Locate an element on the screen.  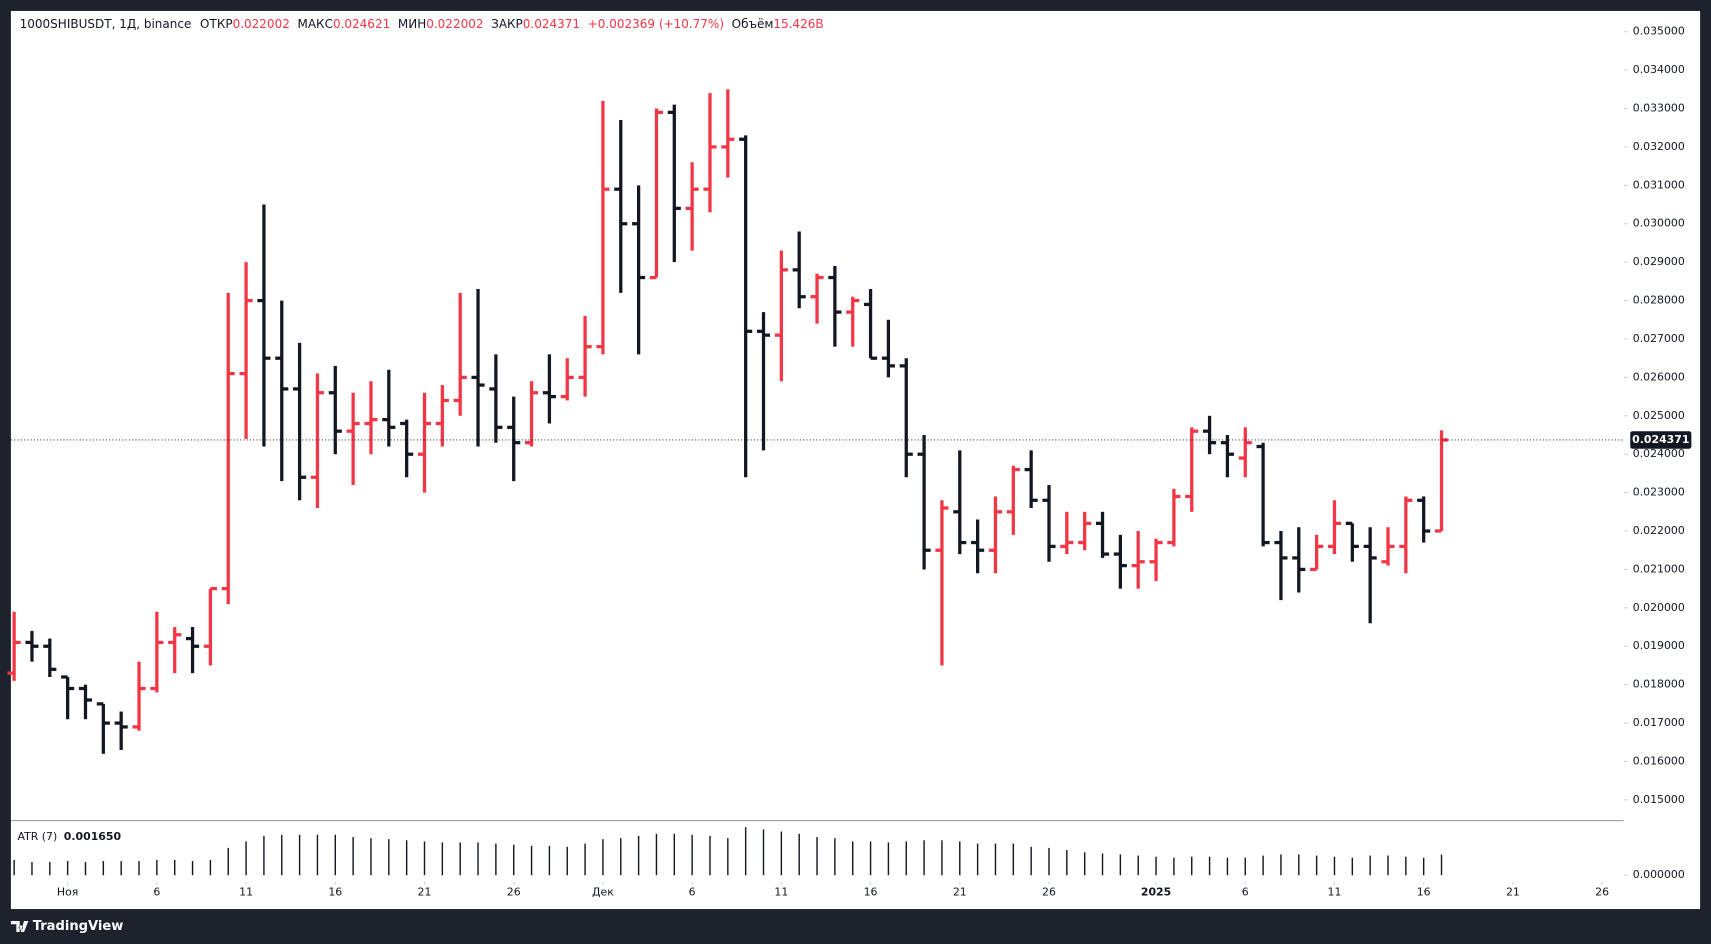
ohlc-label: ЗАКР is located at coordinates (507, 24).